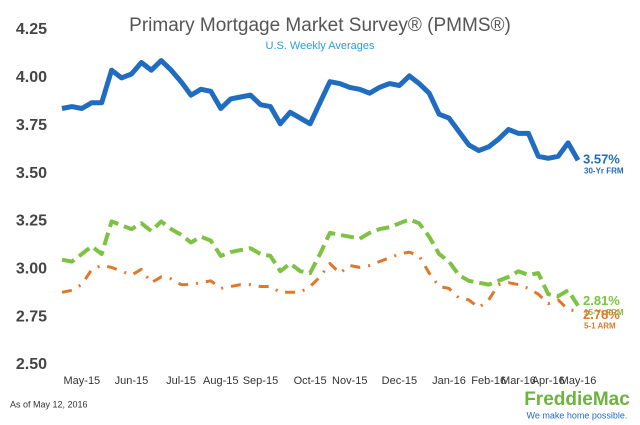  I want to click on legend-label: 30-Yr FRM, so click(604, 170).